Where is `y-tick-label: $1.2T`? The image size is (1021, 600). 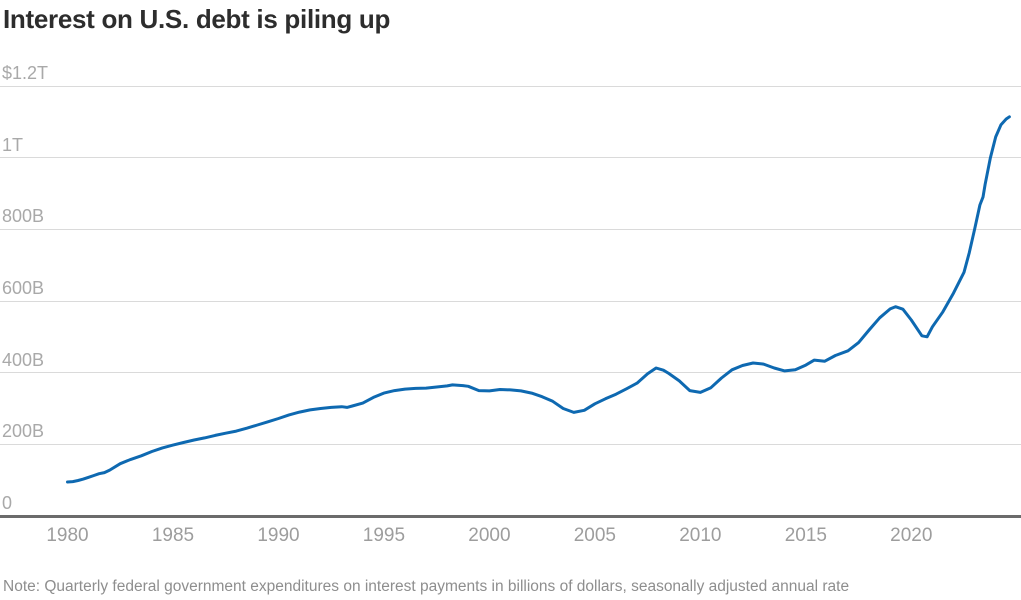
y-tick-label: $1.2T is located at coordinates (25, 73).